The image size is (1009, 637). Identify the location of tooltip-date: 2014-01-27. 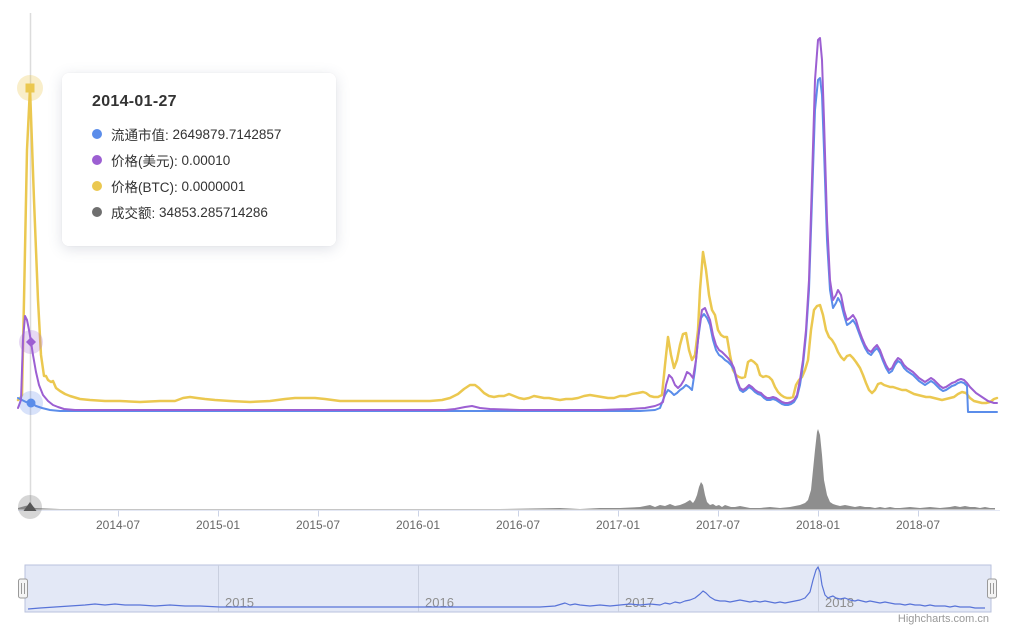
(134, 101).